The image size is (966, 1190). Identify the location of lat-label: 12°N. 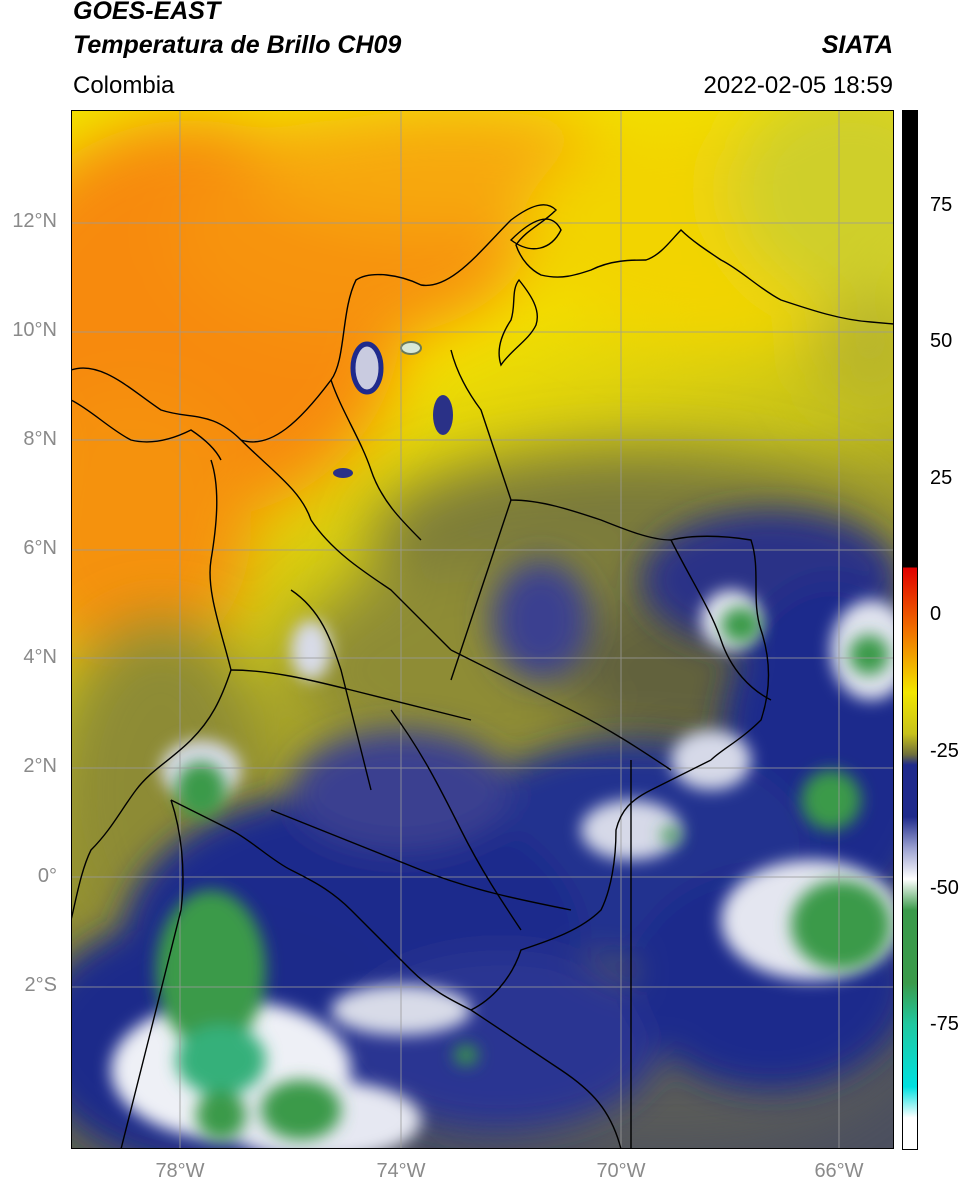
(34, 221).